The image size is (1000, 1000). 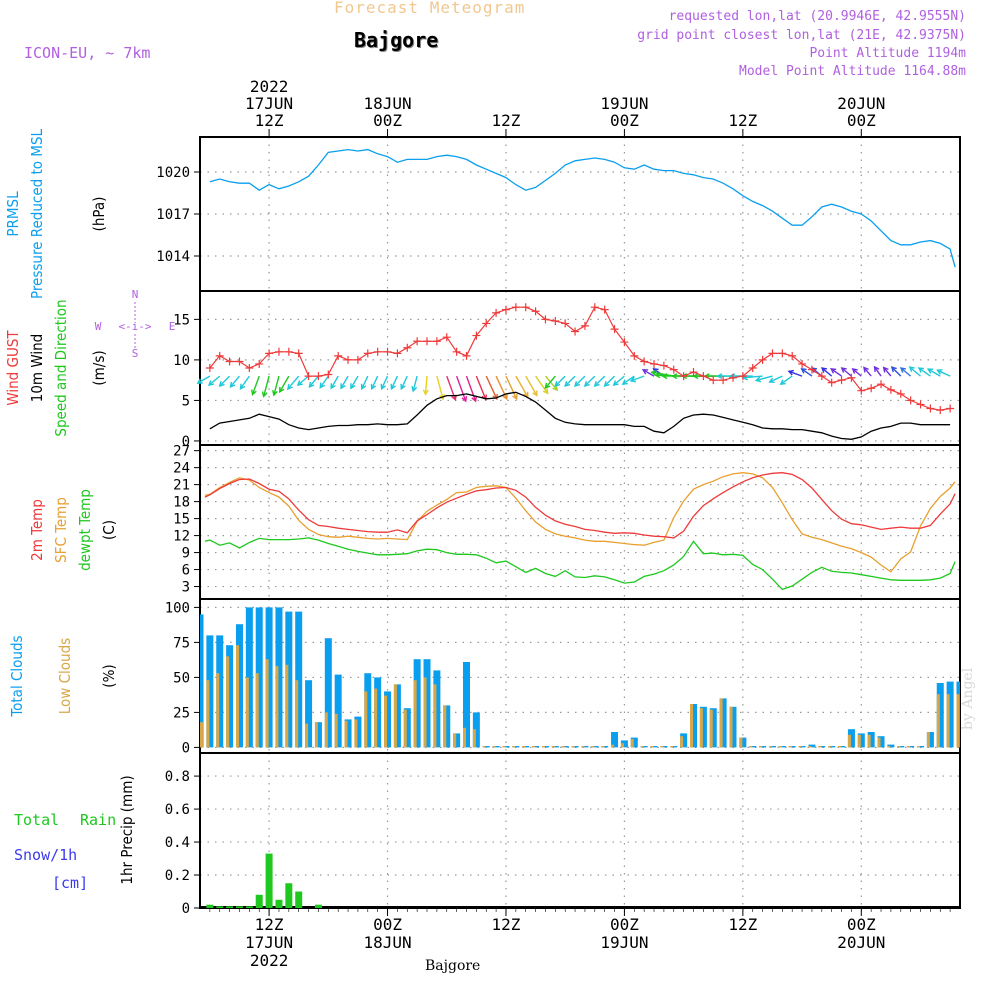 What do you see at coordinates (37, 368) in the screenshot?
I see `wind-label-10m: 10m Wind` at bounding box center [37, 368].